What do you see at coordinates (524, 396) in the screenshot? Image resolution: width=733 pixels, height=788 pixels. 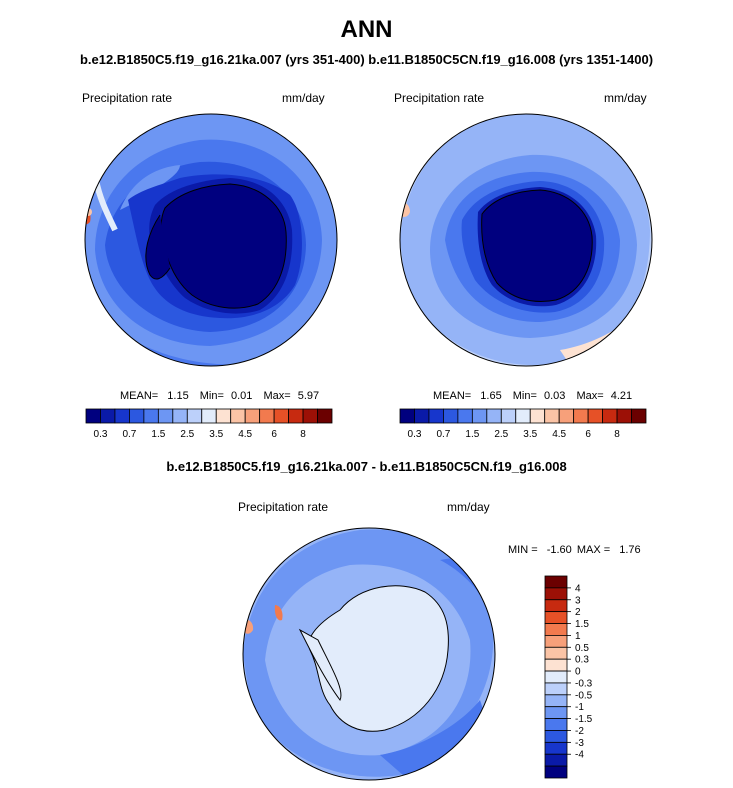 I see `panel2-min-label: Min=` at bounding box center [524, 396].